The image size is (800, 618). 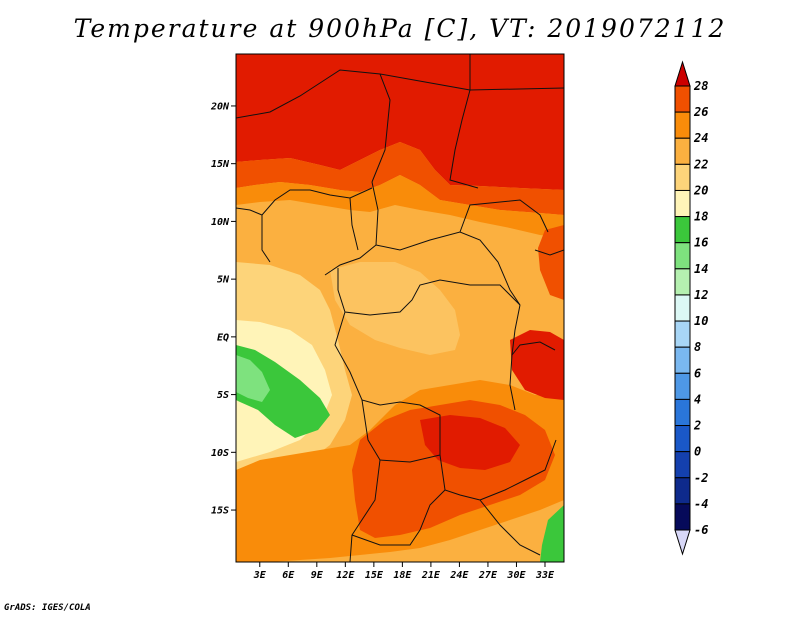 What do you see at coordinates (431, 575) in the screenshot?
I see `lon-tick-label: 21E` at bounding box center [431, 575].